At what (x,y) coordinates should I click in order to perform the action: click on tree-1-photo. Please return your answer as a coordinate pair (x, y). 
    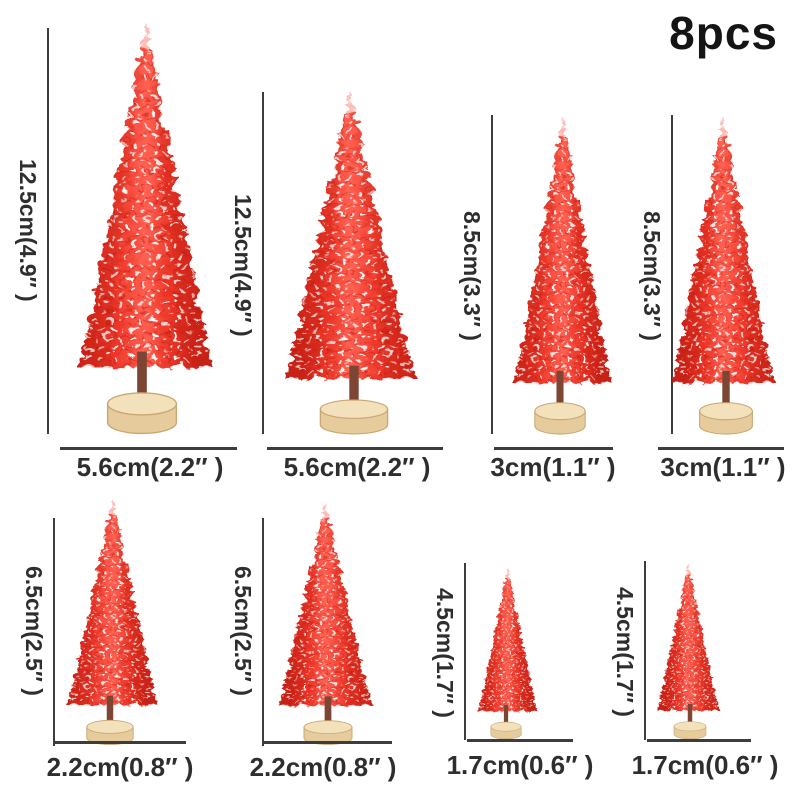
    Looking at the image, I should click on (142, 225).